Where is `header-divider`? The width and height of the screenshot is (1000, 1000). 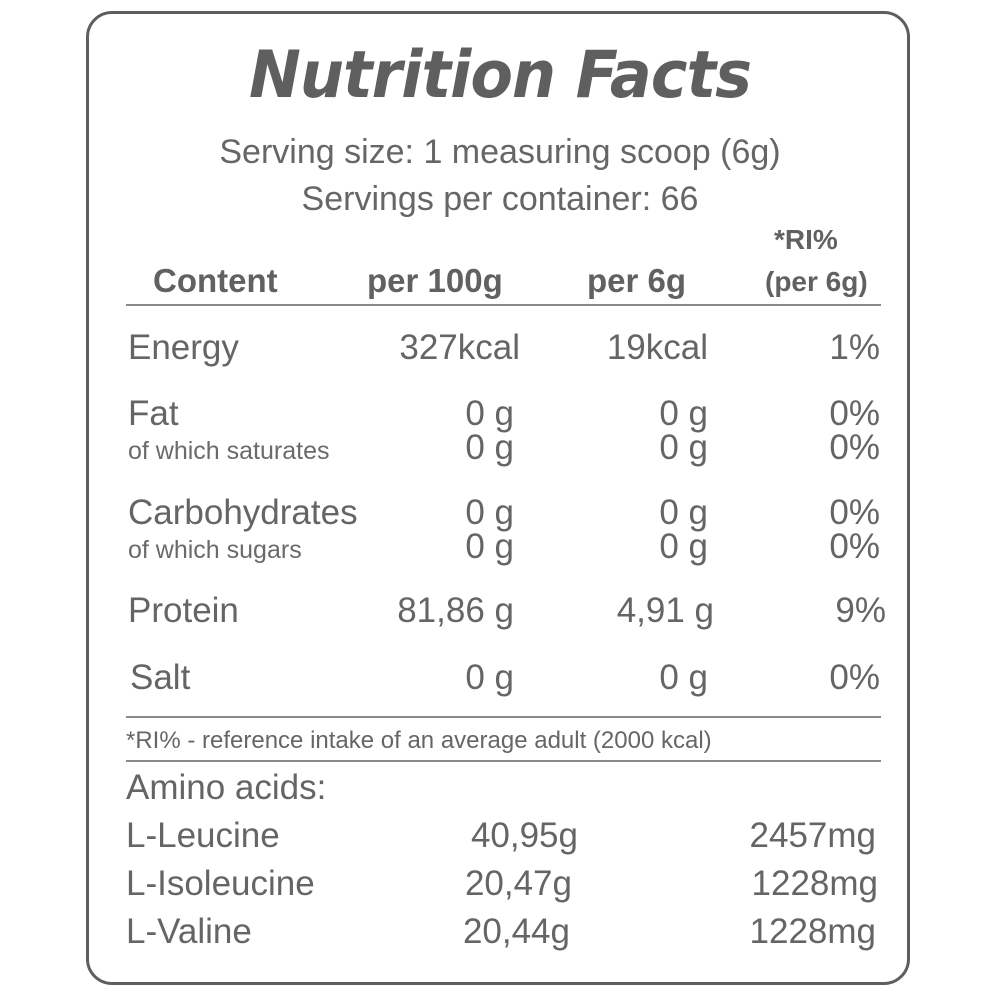
header-divider is located at coordinates (503, 305).